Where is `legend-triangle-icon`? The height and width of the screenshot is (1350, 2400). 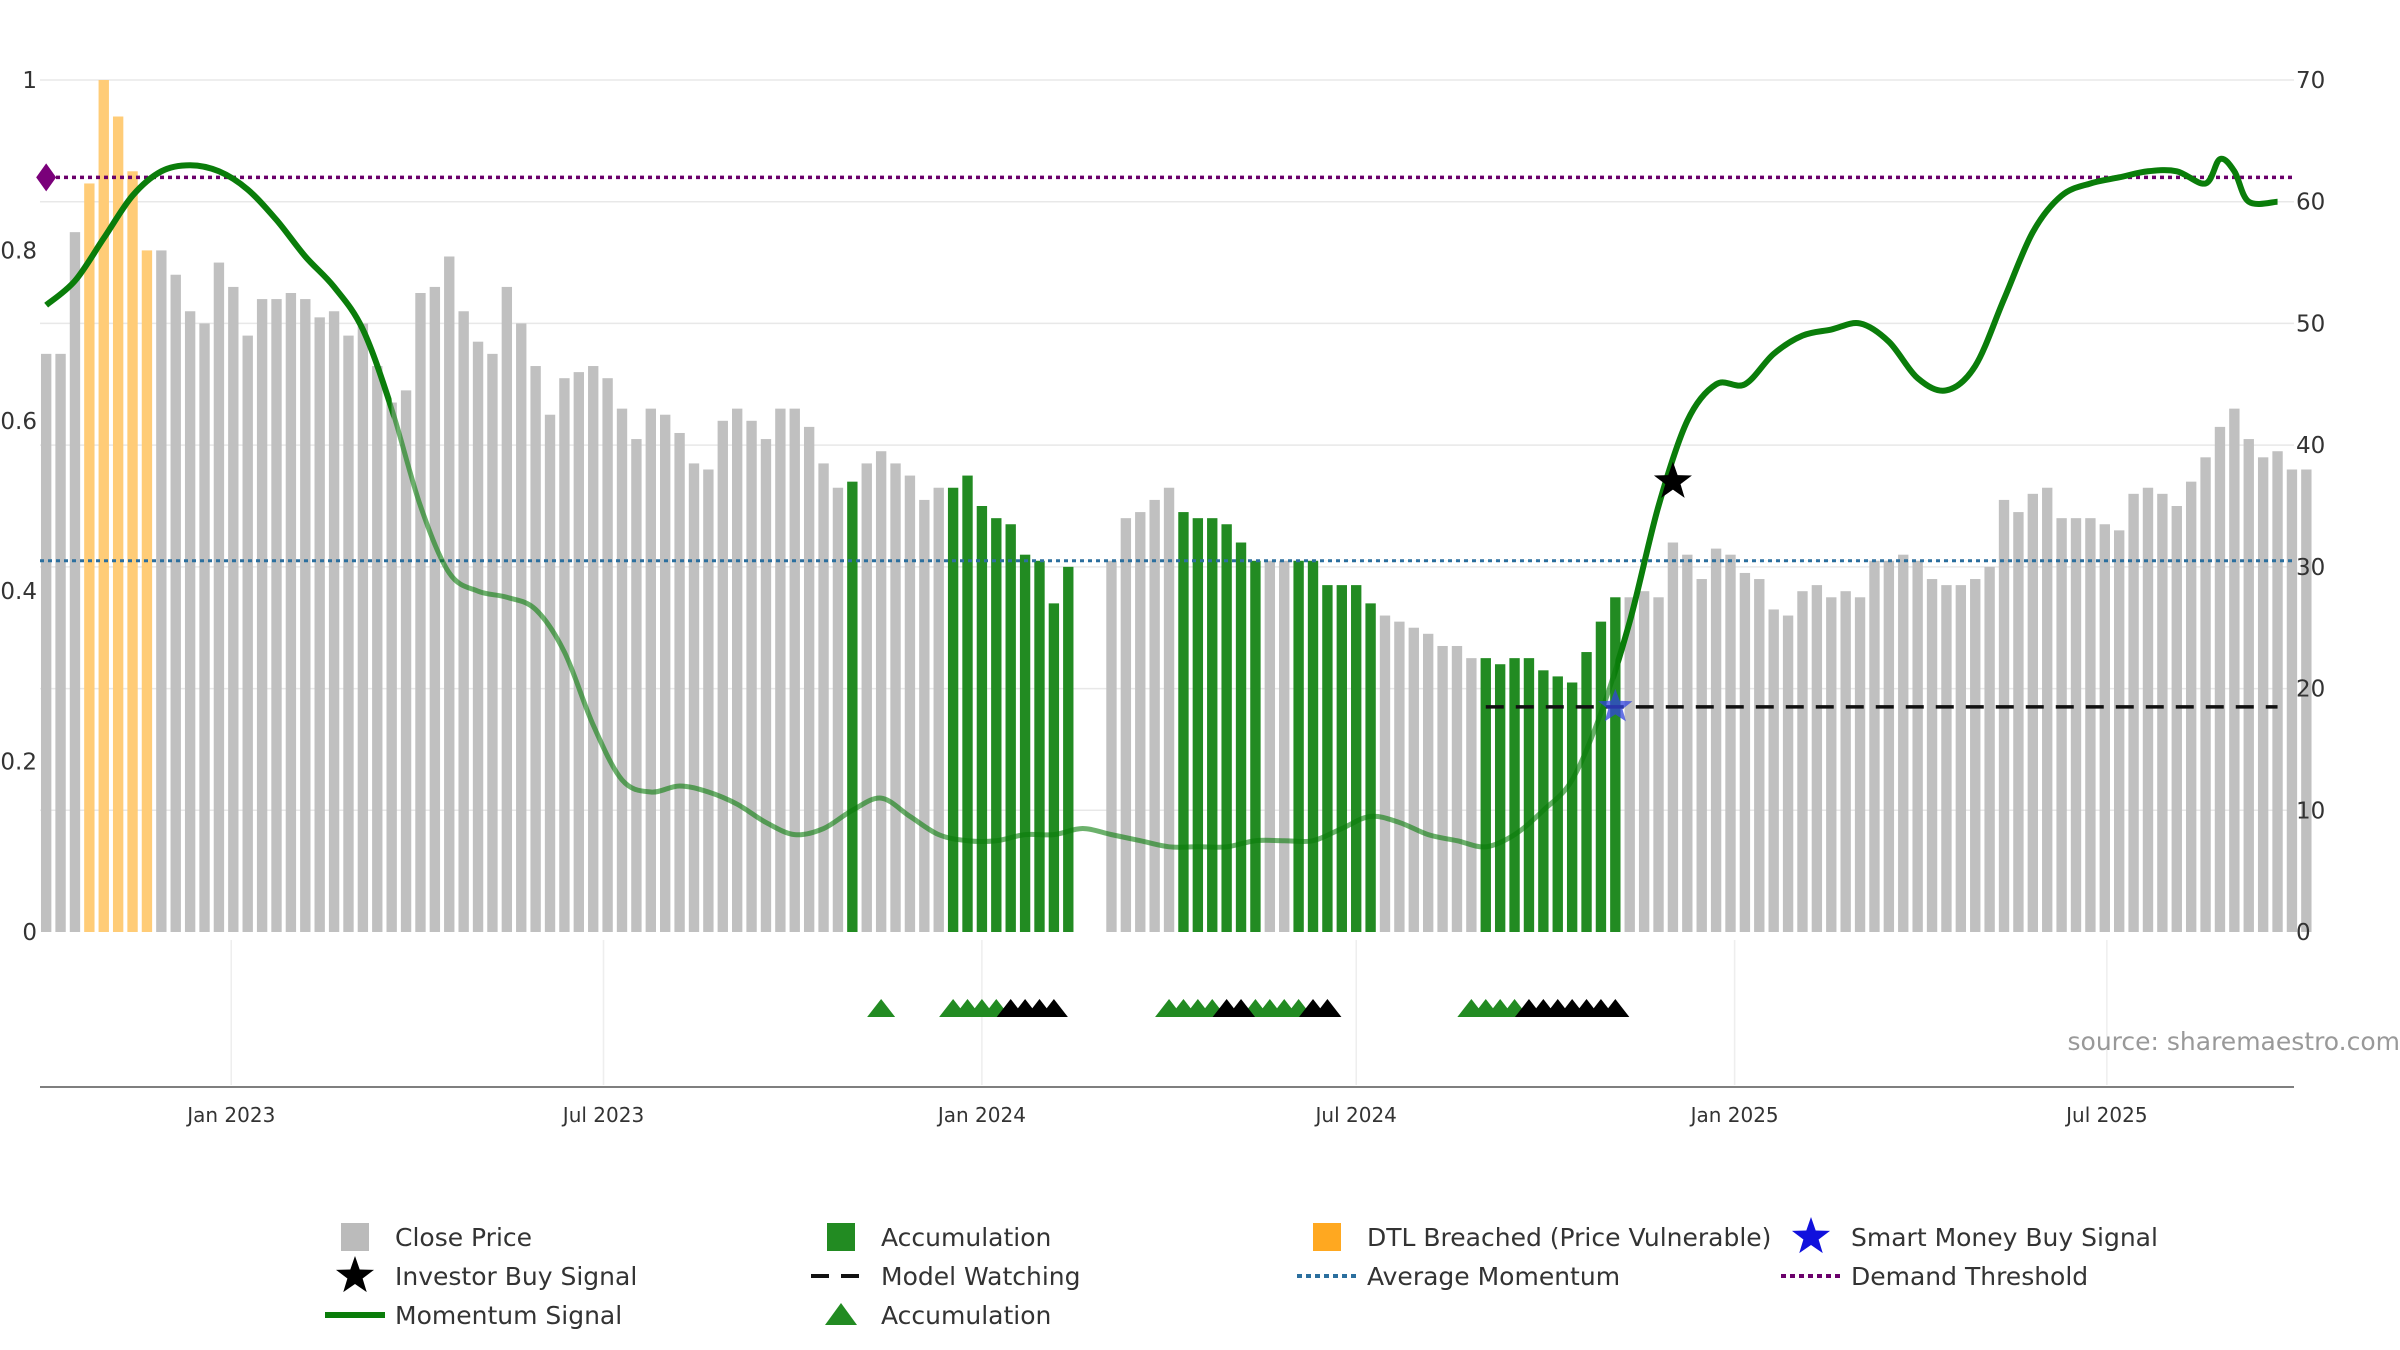
legend-triangle-icon is located at coordinates (841, 1314).